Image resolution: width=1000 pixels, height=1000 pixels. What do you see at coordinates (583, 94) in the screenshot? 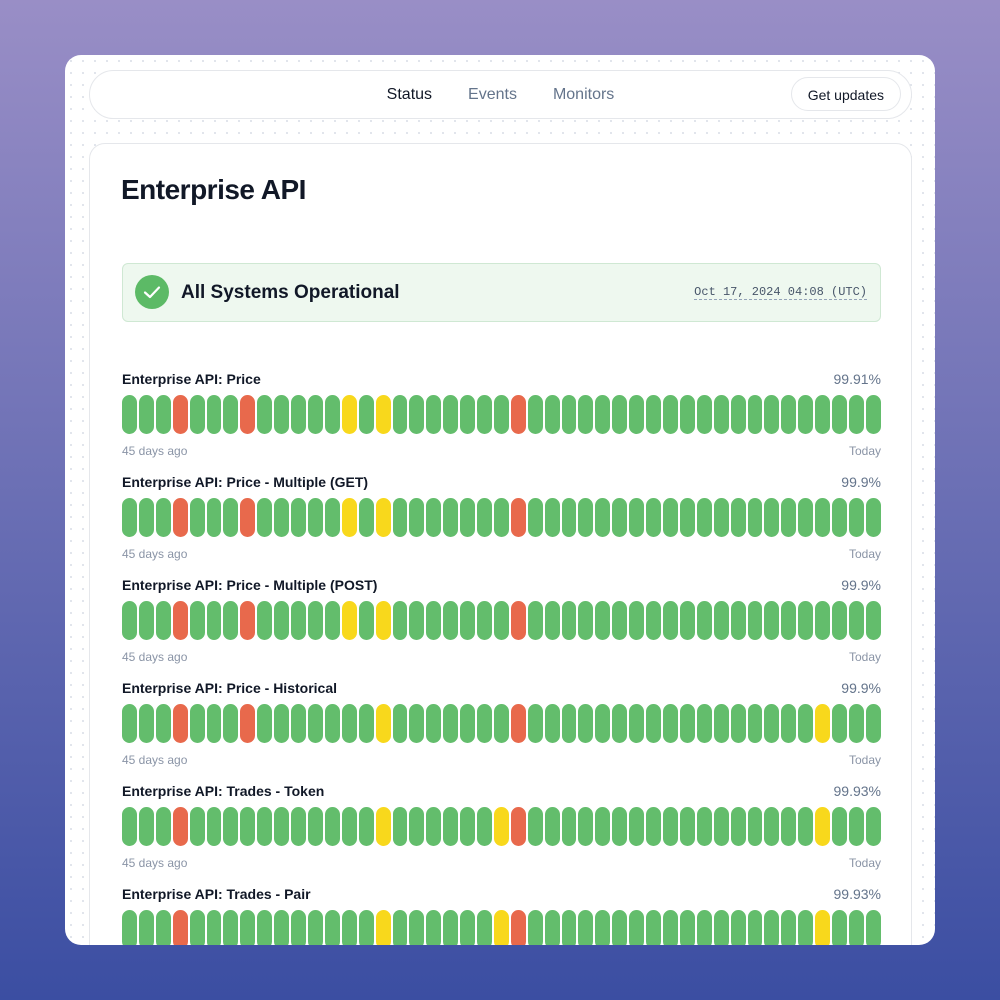
I see `nav-link: Monitors` at bounding box center [583, 94].